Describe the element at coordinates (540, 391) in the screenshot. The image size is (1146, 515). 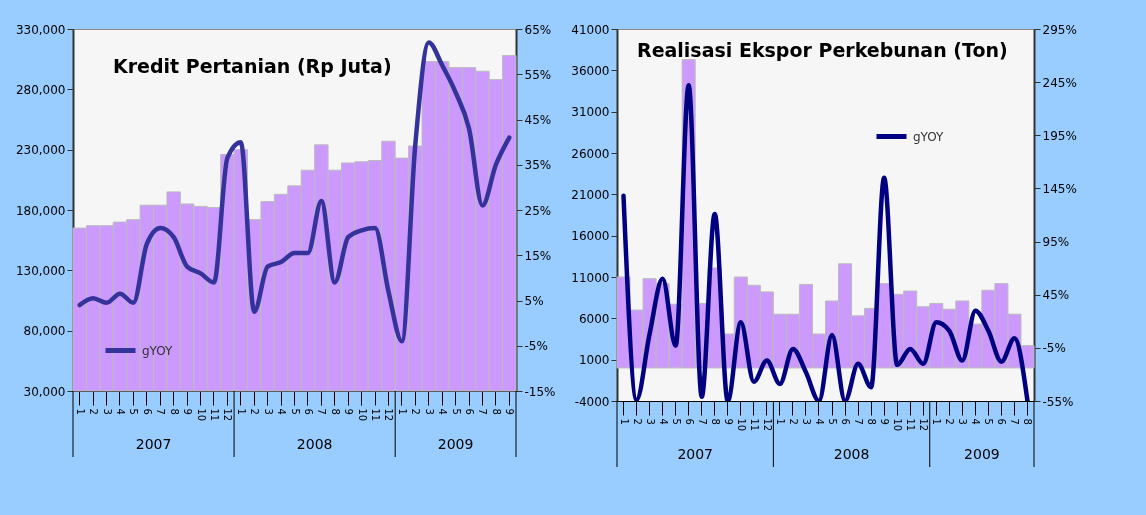
I see `y2-tick-label: -15%` at that location.